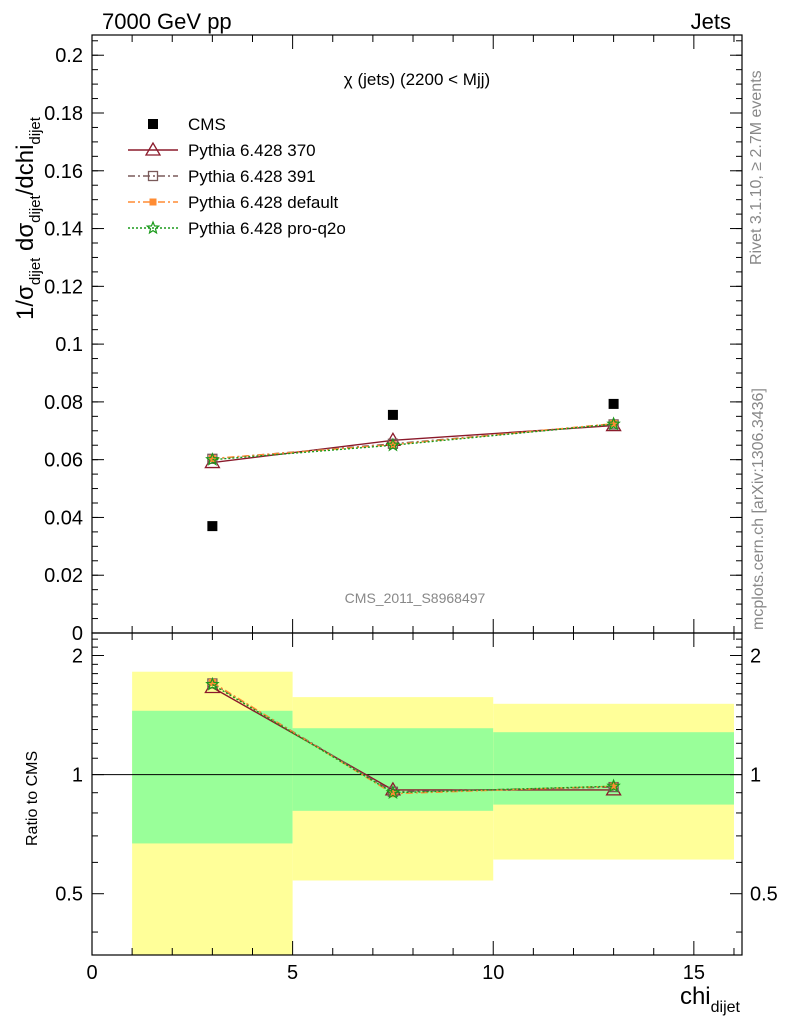 Image resolution: width=786 pixels, height=1024 pixels. I want to click on ratio-y-axis-title: Ratio to CMS, so click(32, 798).